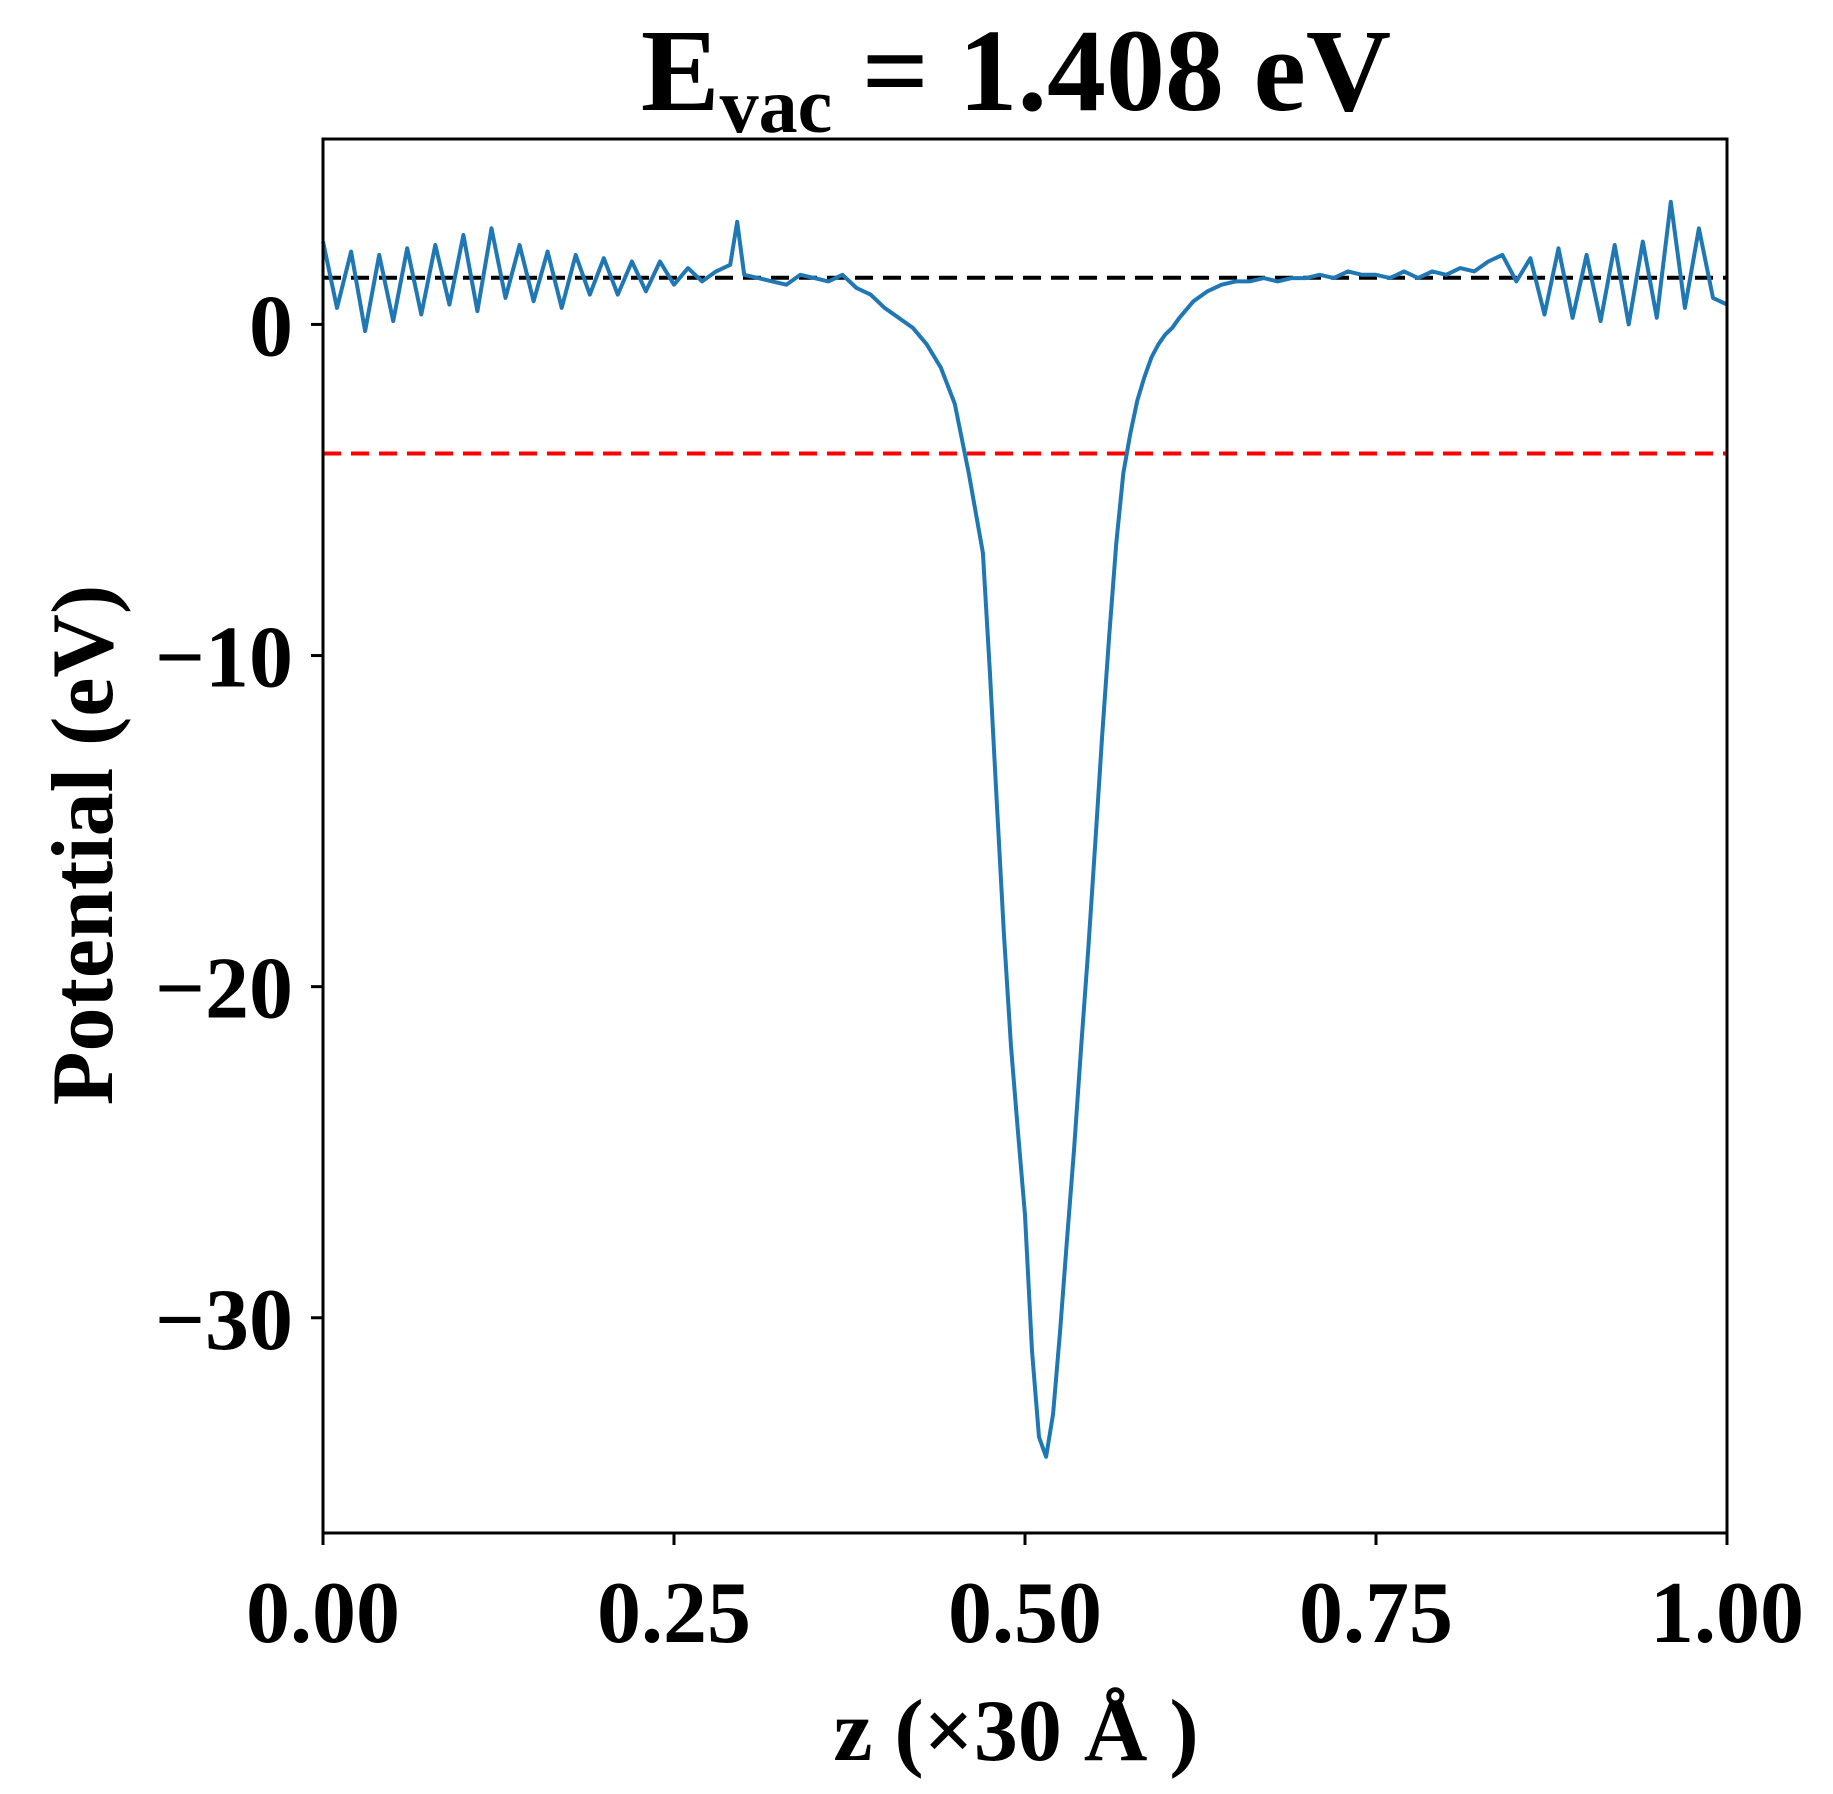 This screenshot has width=1833, height=1794. What do you see at coordinates (83, 845) in the screenshot?
I see `y-axis-label: Potential (eV)` at bounding box center [83, 845].